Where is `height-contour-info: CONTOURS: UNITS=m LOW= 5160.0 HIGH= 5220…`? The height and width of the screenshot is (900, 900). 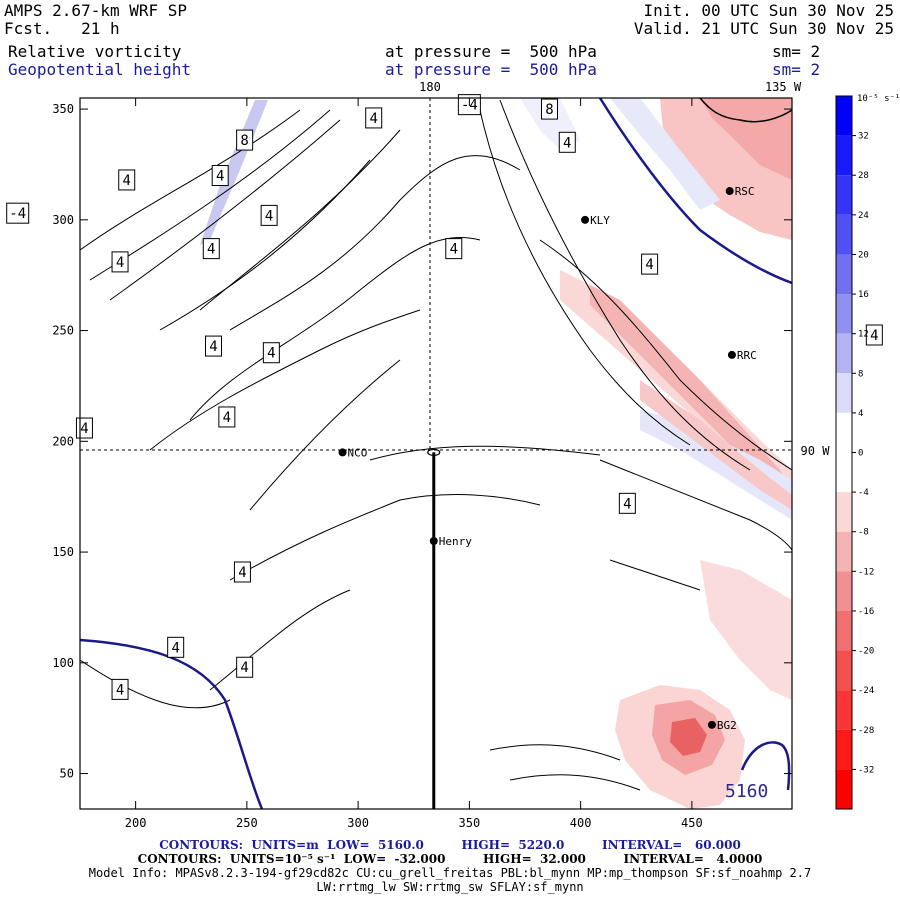 height-contour-info: CONTOURS: UNITS=m LOW= 5160.0 HIGH= 5220… is located at coordinates (450, 845).